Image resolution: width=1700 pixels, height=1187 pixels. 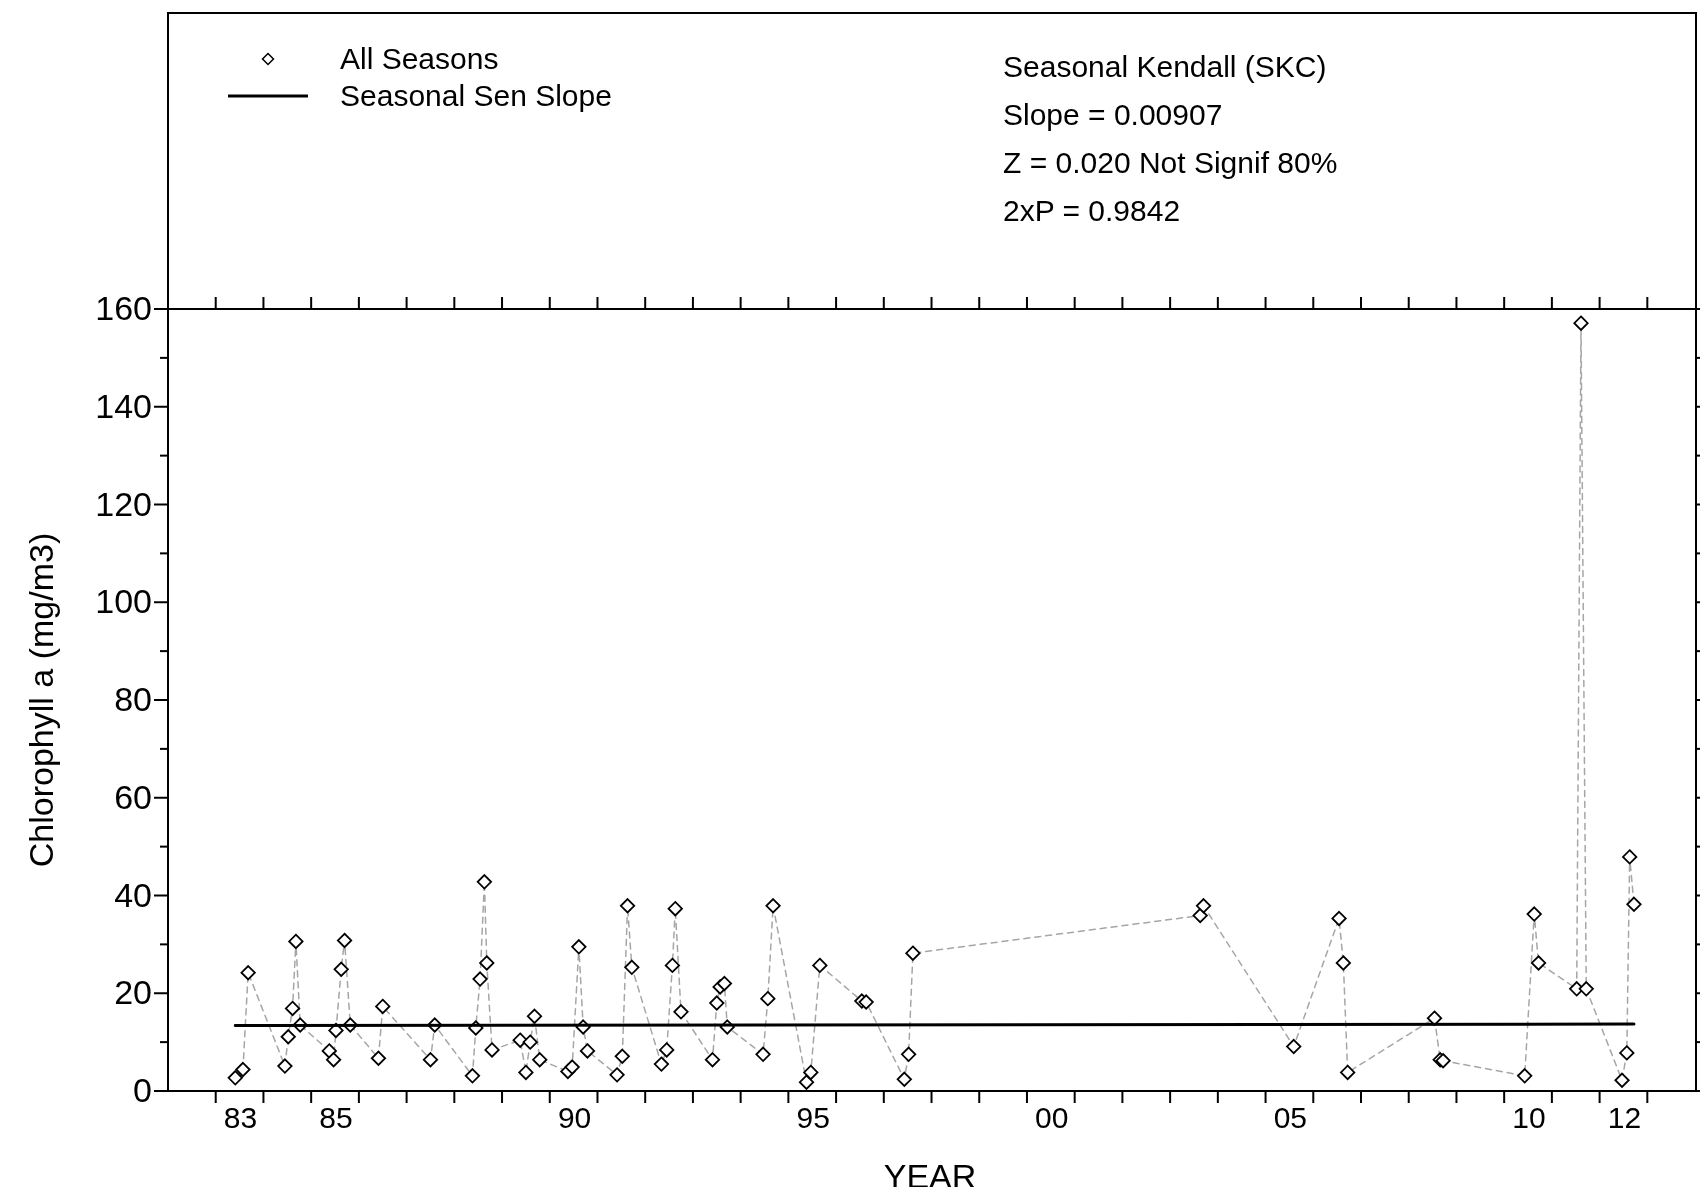 What do you see at coordinates (133, 894) in the screenshot?
I see `y-tick-label: 40` at bounding box center [133, 894].